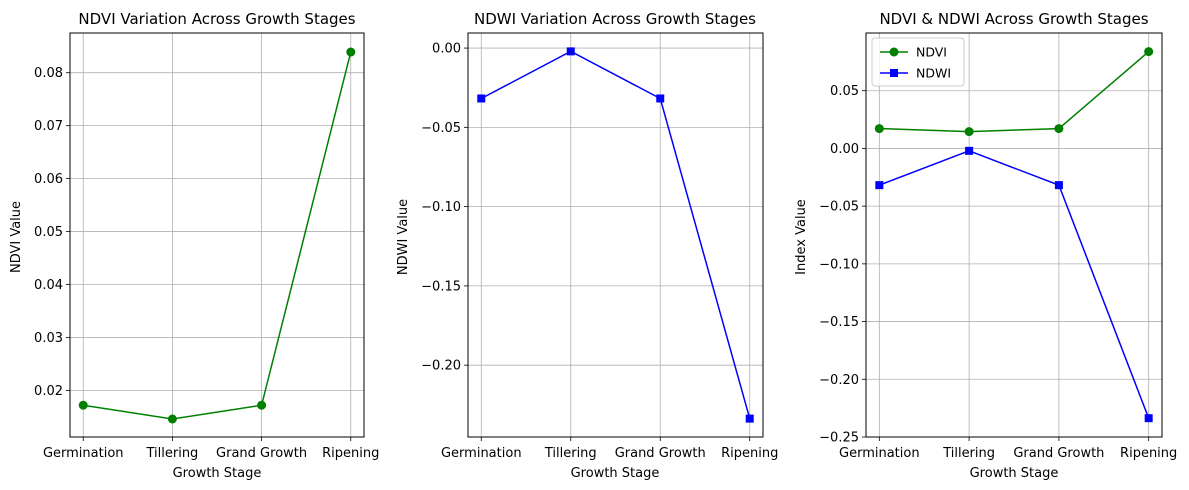  I want to click on y-axis-label: NDVI Value, so click(16, 237).